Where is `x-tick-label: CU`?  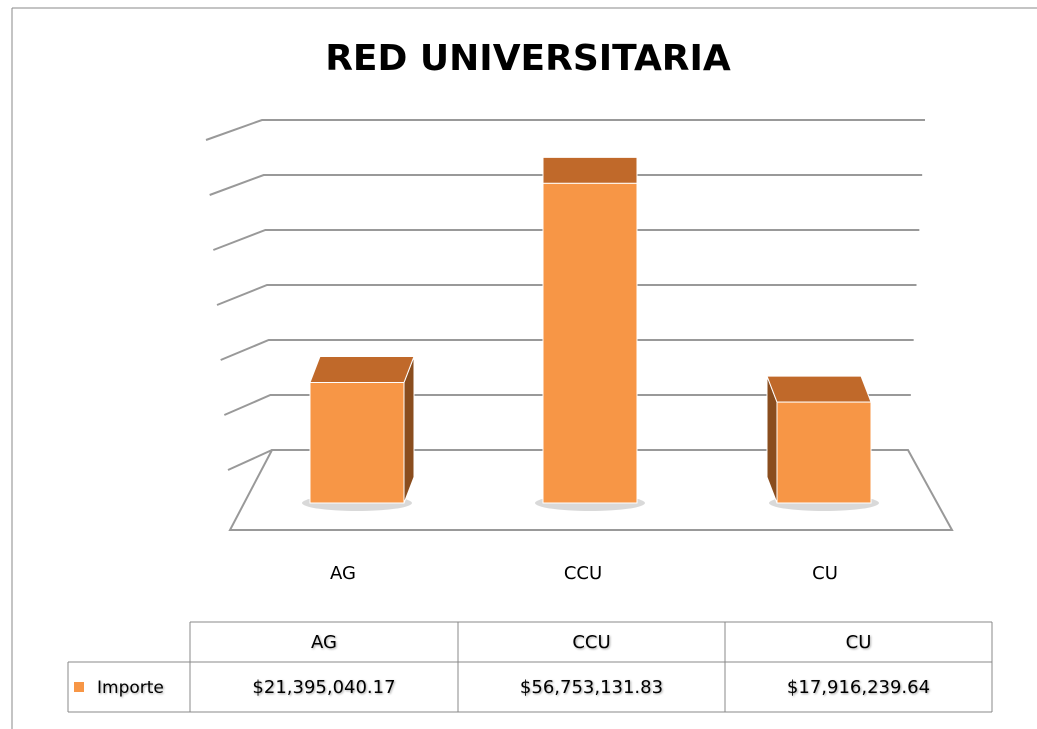 x-tick-label: CU is located at coordinates (825, 573).